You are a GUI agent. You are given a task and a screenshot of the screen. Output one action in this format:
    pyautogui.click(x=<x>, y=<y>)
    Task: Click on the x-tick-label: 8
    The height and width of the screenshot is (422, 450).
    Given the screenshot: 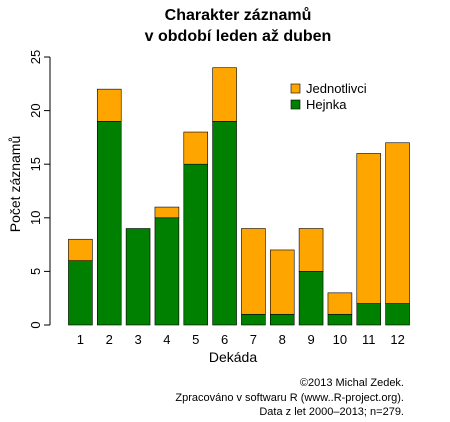 What is the action you would take?
    pyautogui.click(x=282, y=339)
    